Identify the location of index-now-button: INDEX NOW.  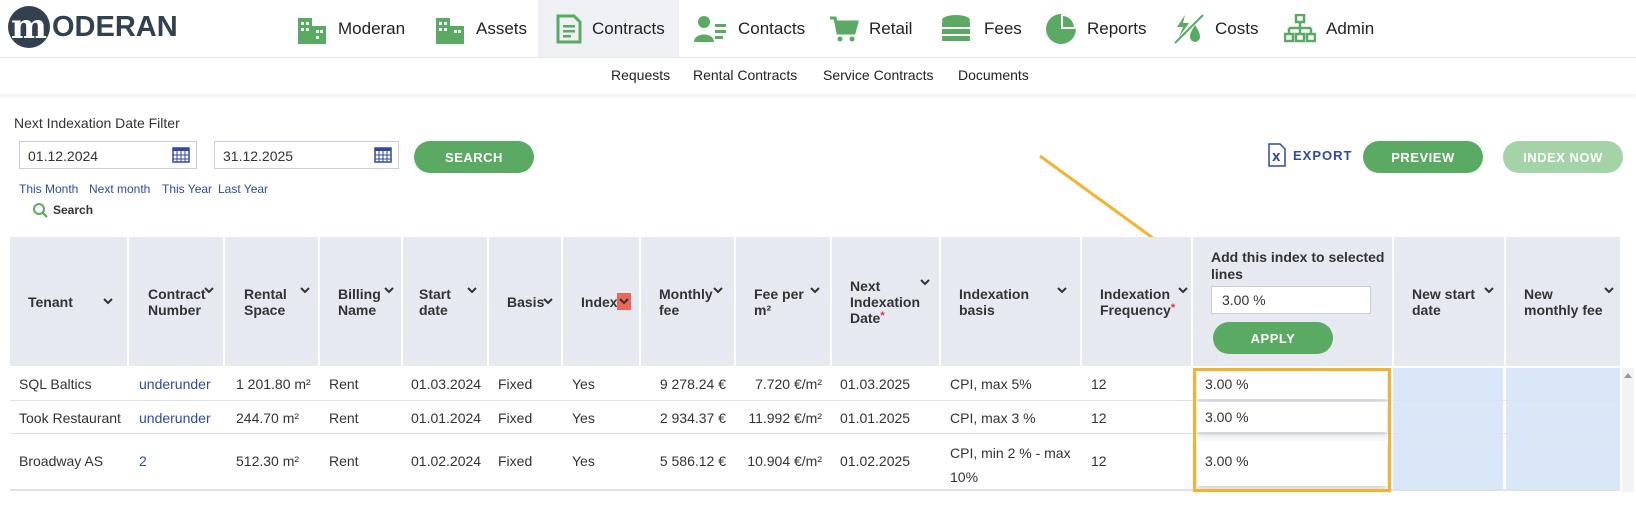
(1563, 157).